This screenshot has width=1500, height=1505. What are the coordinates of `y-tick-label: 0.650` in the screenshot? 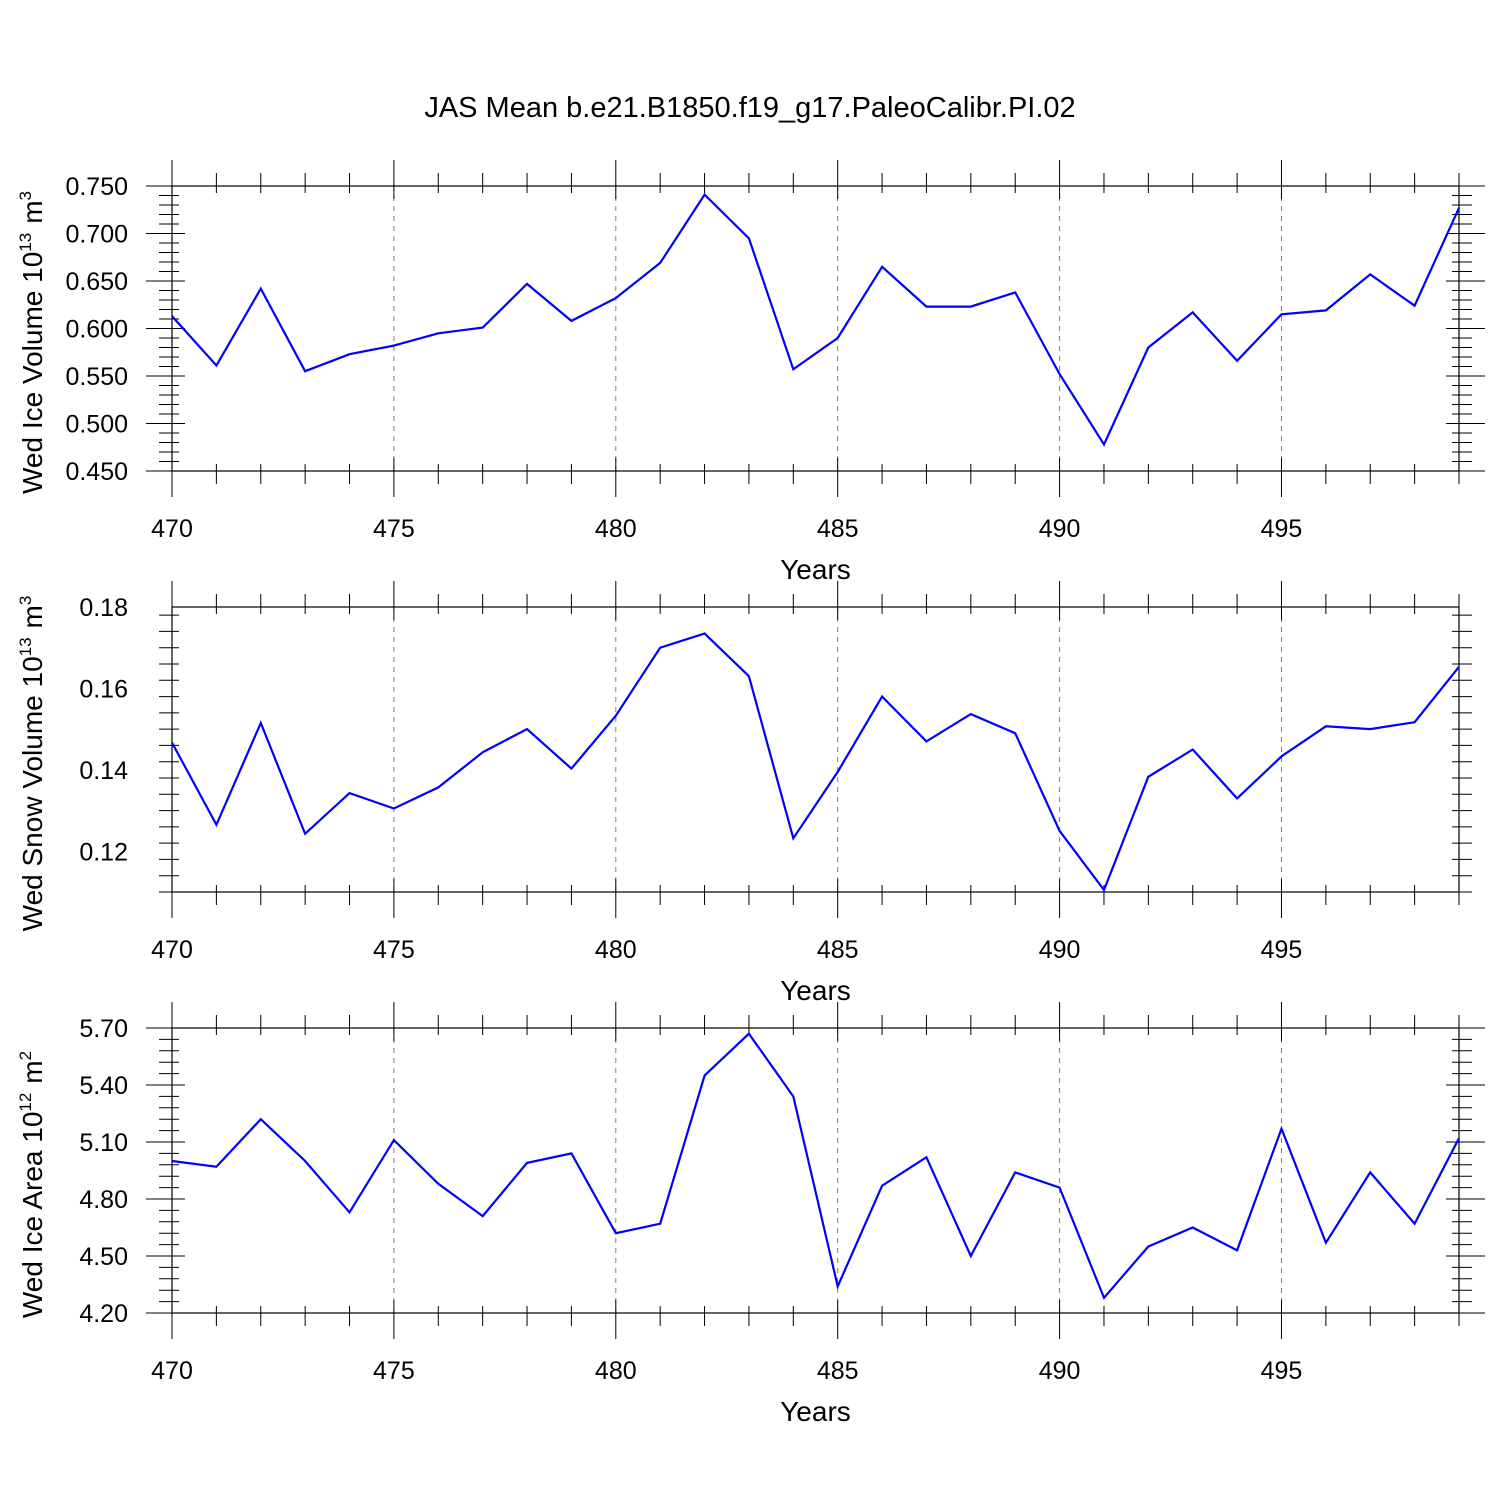 It's located at (96, 282).